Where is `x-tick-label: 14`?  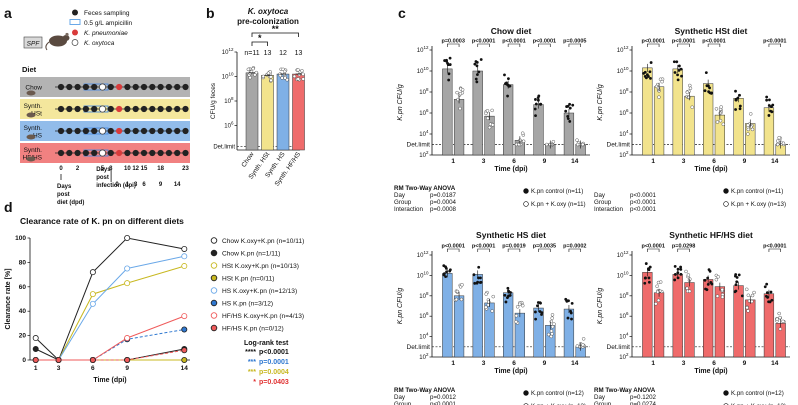
x-tick-label: 14 is located at coordinates (775, 161).